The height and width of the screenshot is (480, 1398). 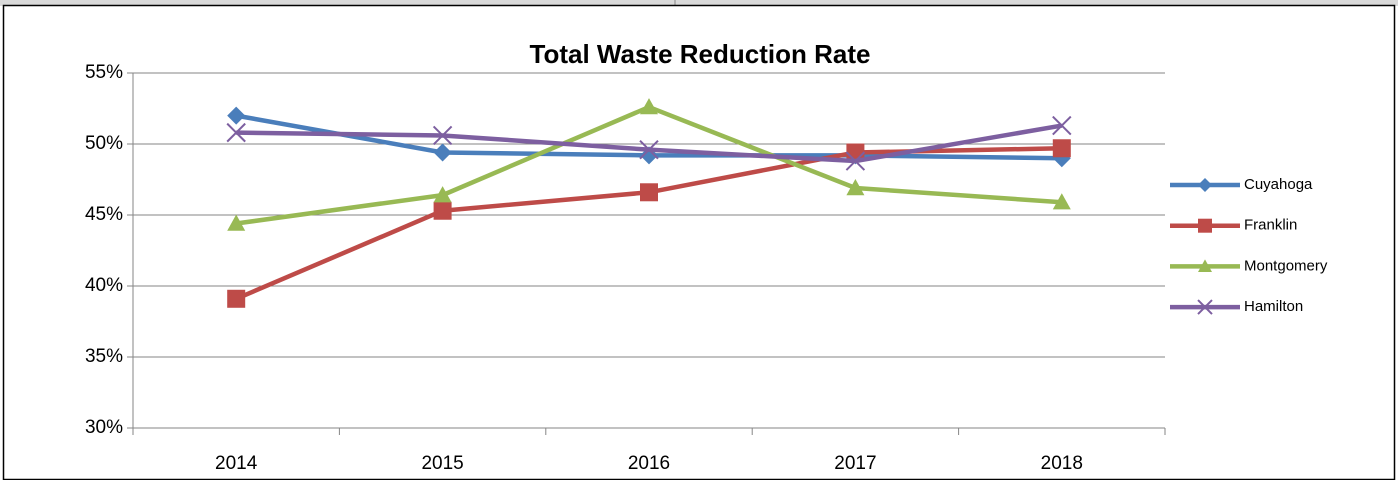 I want to click on legend-label: Franklin, so click(x=1270, y=225).